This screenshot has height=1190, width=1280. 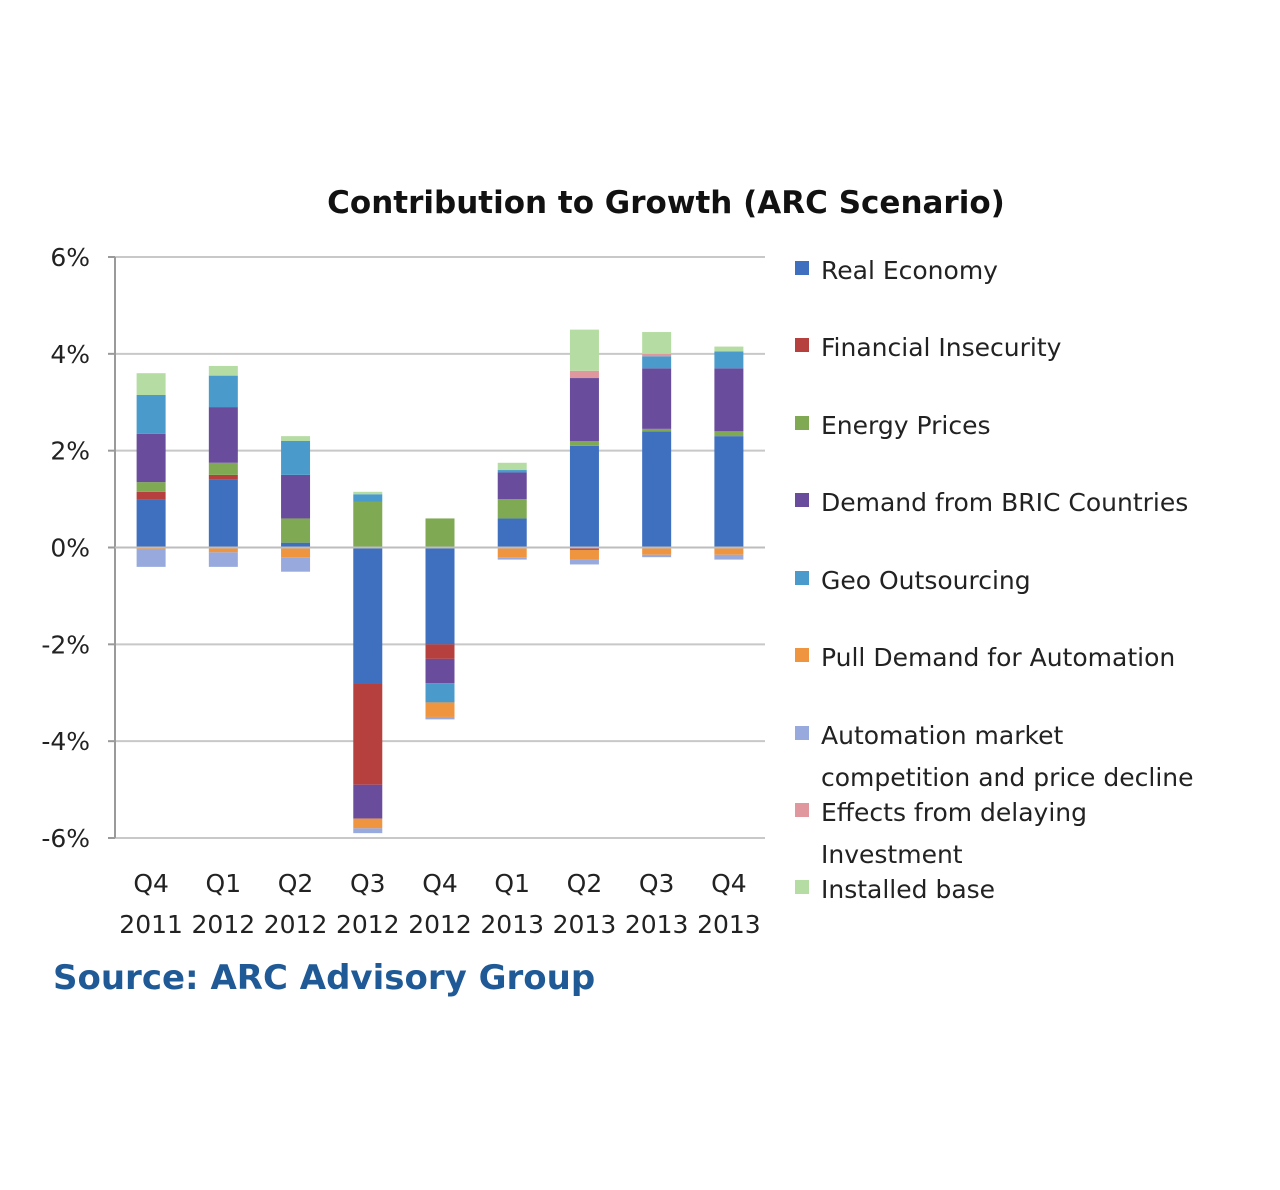 I want to click on legend-label: Real Economy, so click(x=909, y=270).